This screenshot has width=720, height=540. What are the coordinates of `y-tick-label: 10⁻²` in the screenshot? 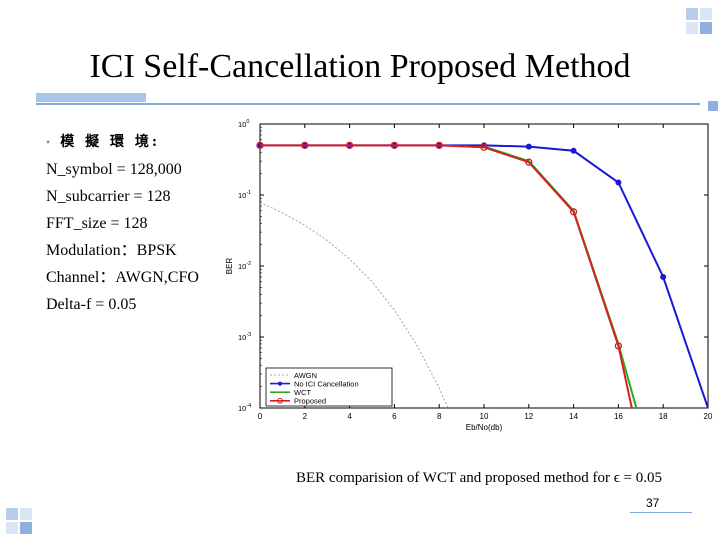 It's located at (244, 266).